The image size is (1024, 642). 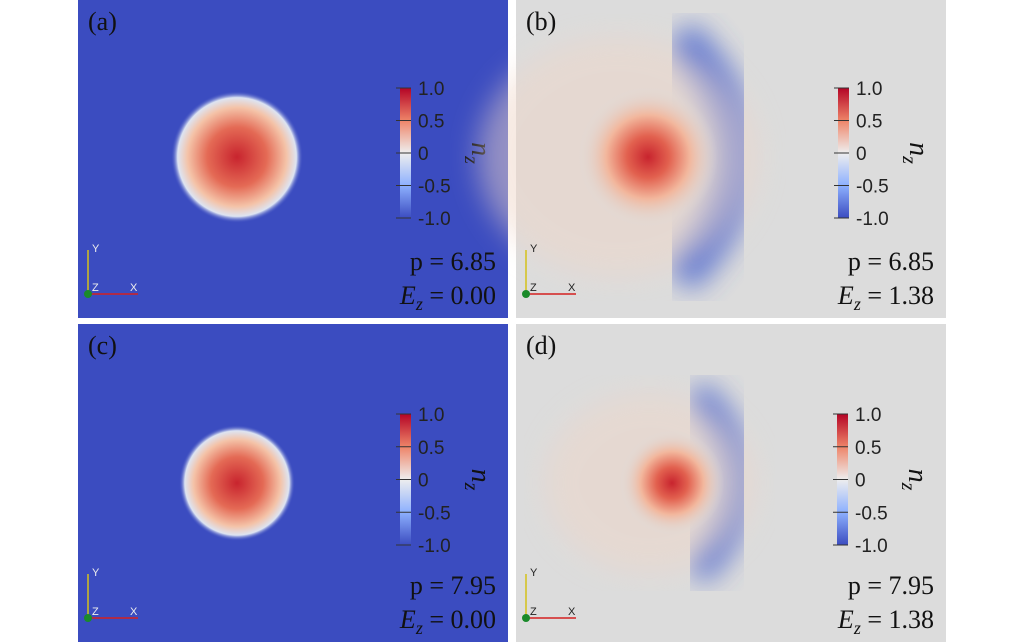 I want to click on panel-label: (d), so click(x=541, y=345).